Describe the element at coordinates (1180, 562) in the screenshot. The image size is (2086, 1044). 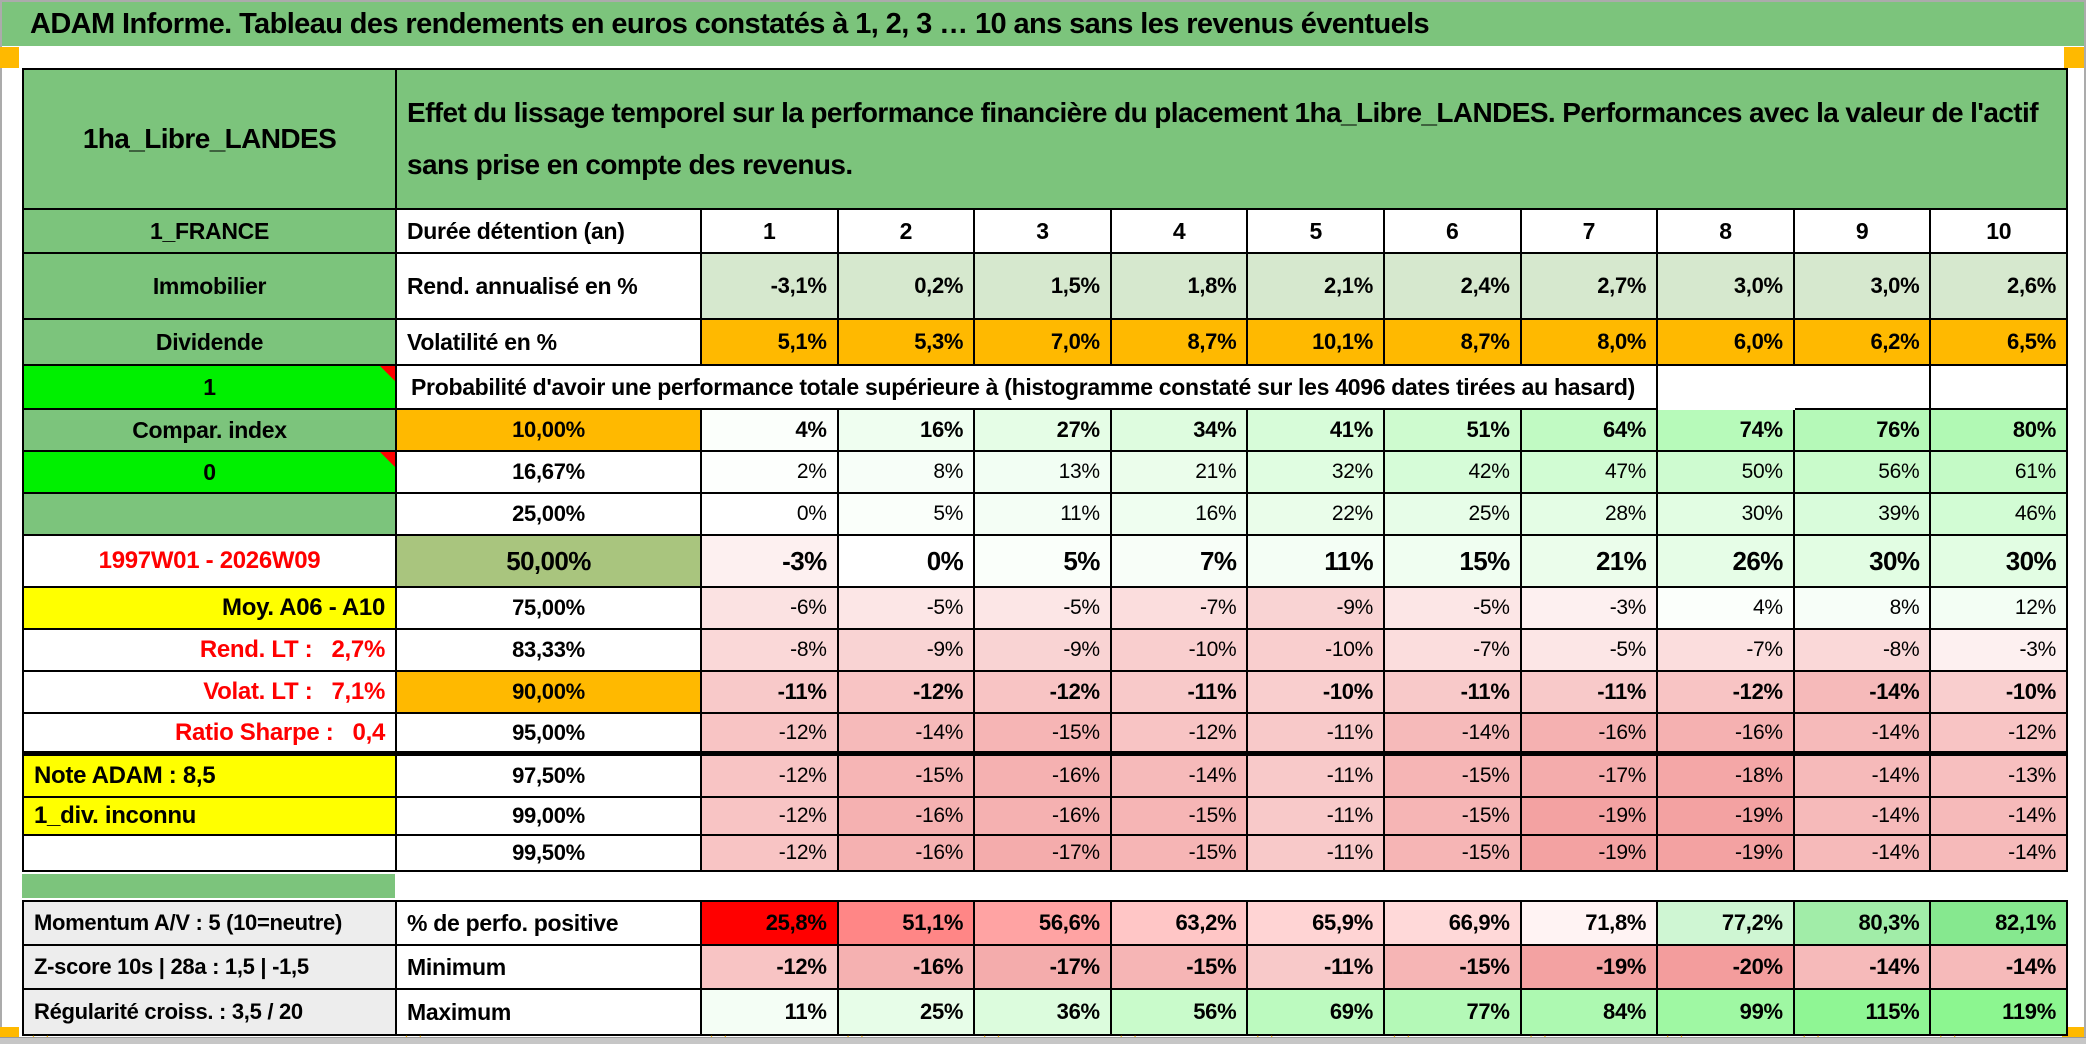
I see `value-cell: 7%` at that location.